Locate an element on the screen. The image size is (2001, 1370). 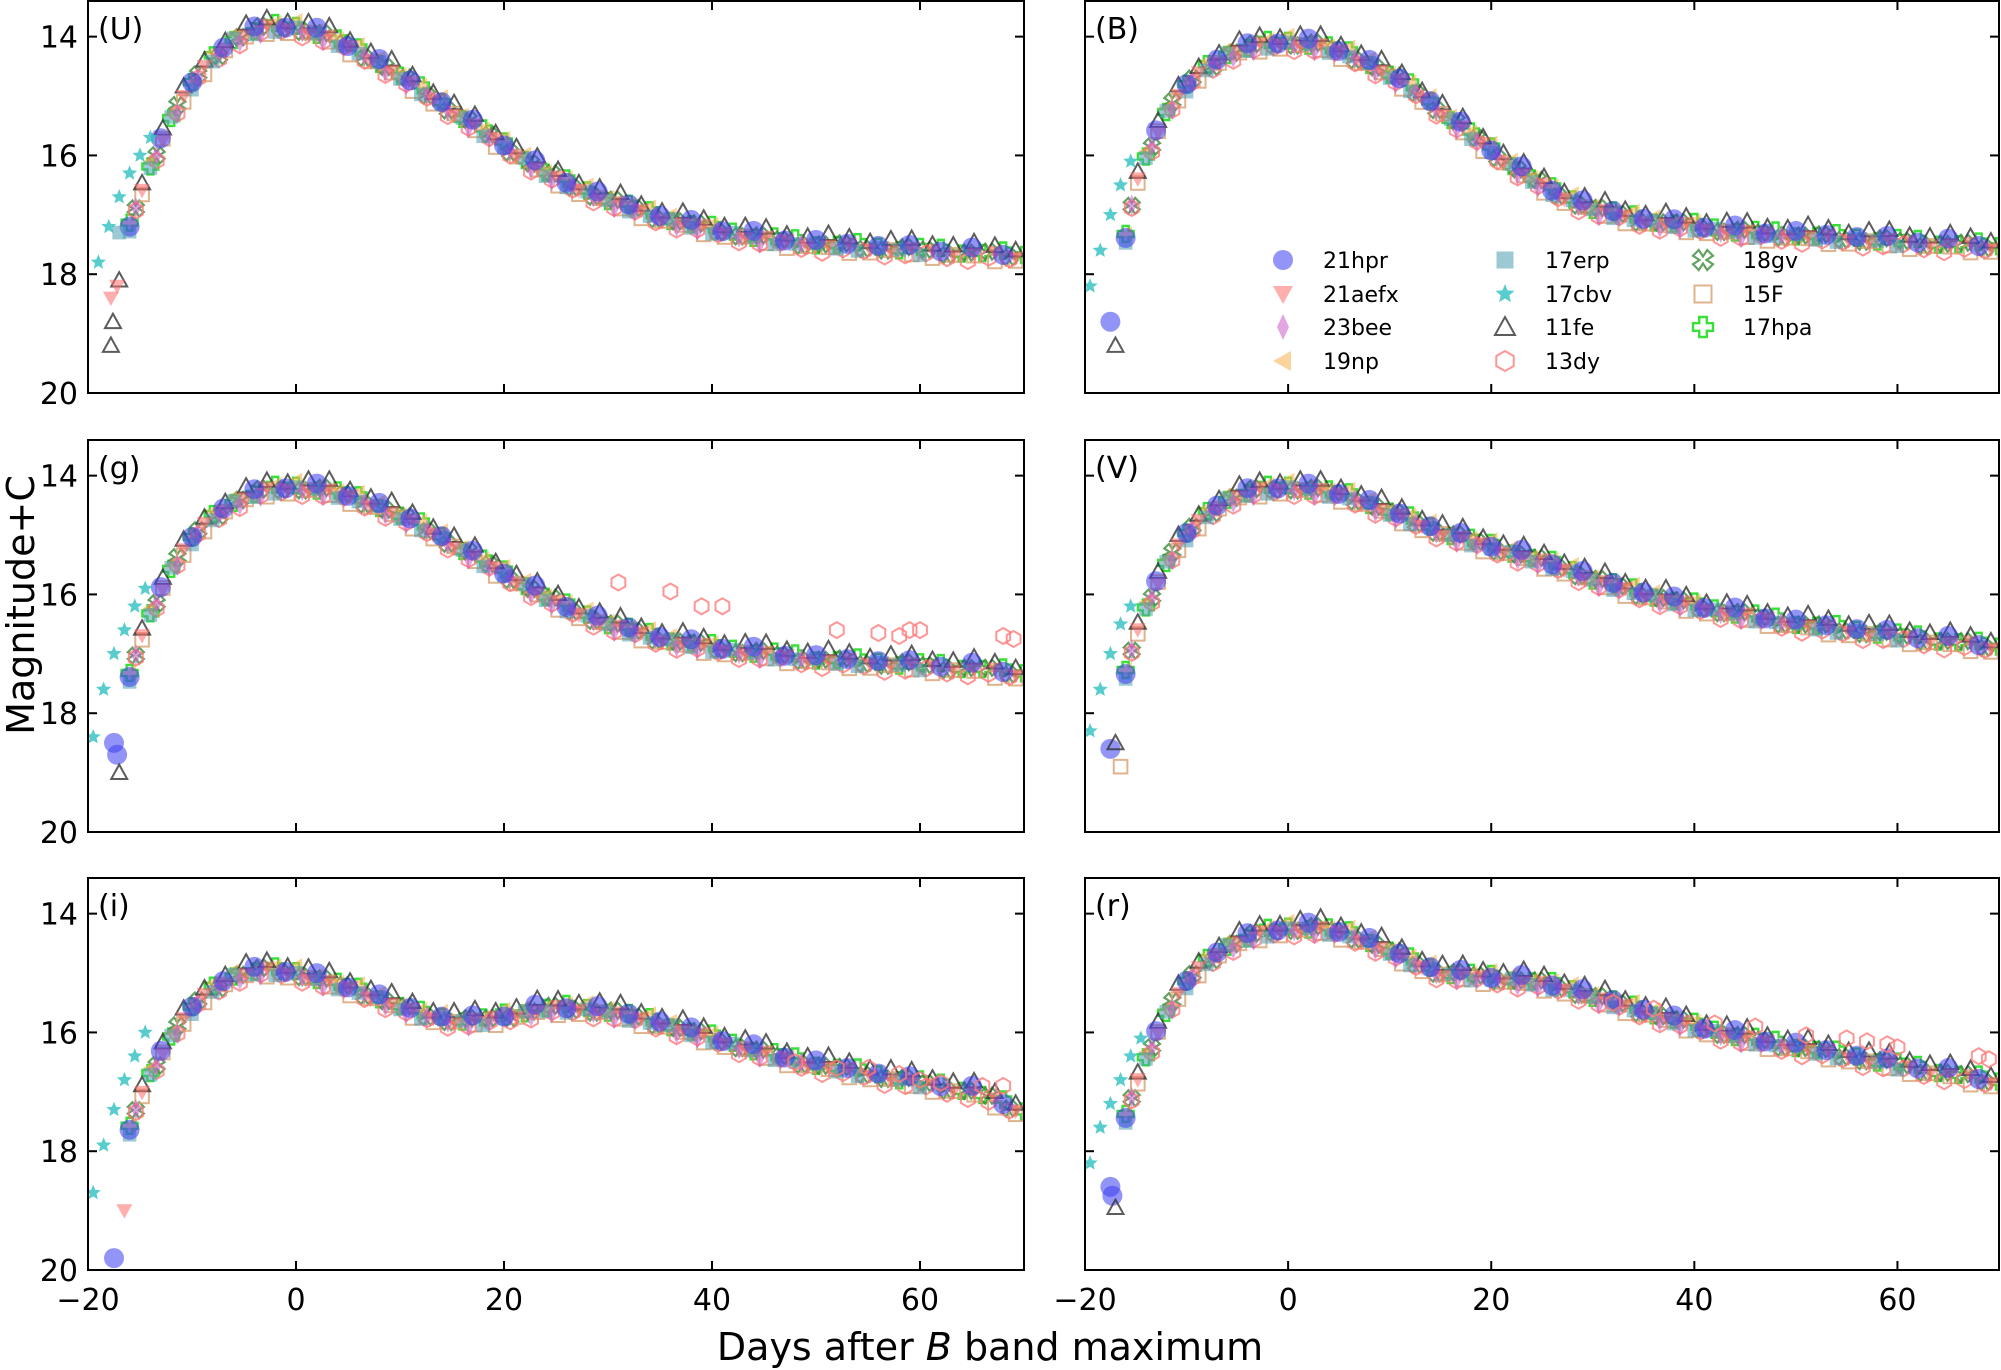
point-r-13dy-extra is located at coordinates (1897, 1047).